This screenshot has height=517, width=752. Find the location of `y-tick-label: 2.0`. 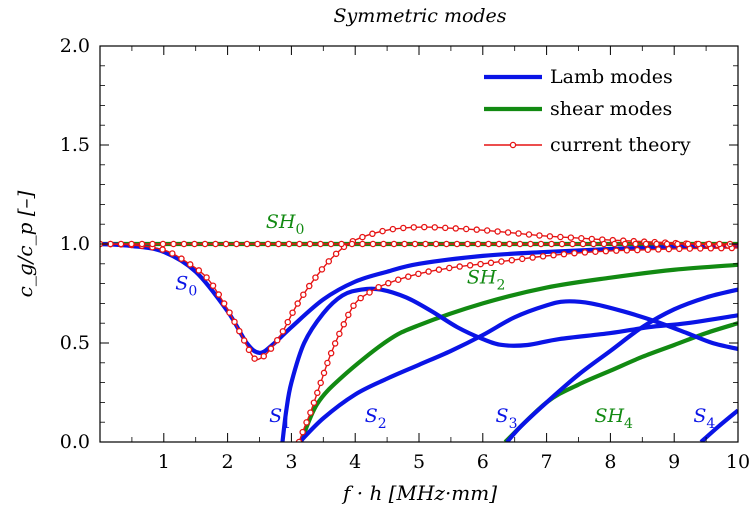

y-tick-label: 2.0 is located at coordinates (75, 46).